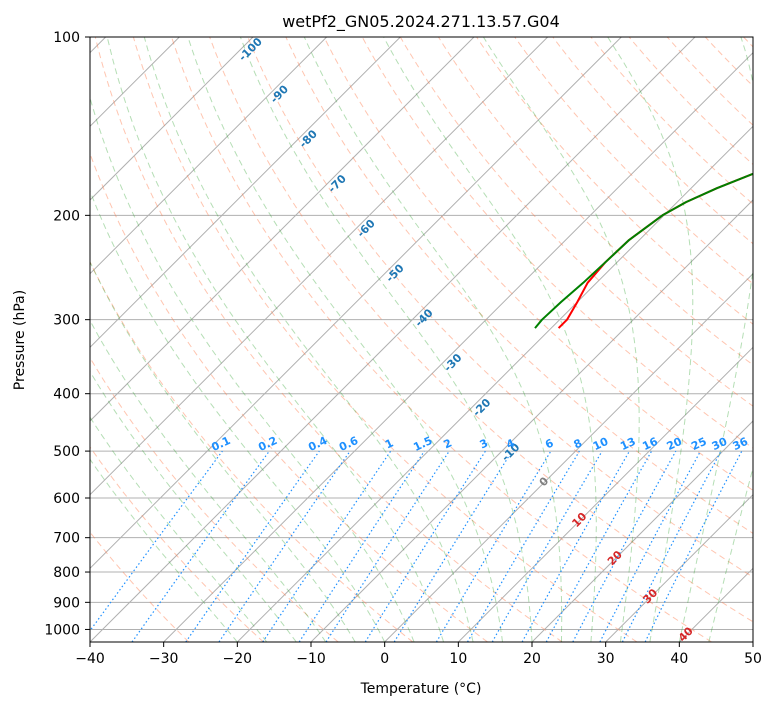 This screenshot has height=708, width=775. Describe the element at coordinates (458, 659) in the screenshot. I see `x-tick-label: 10` at that location.